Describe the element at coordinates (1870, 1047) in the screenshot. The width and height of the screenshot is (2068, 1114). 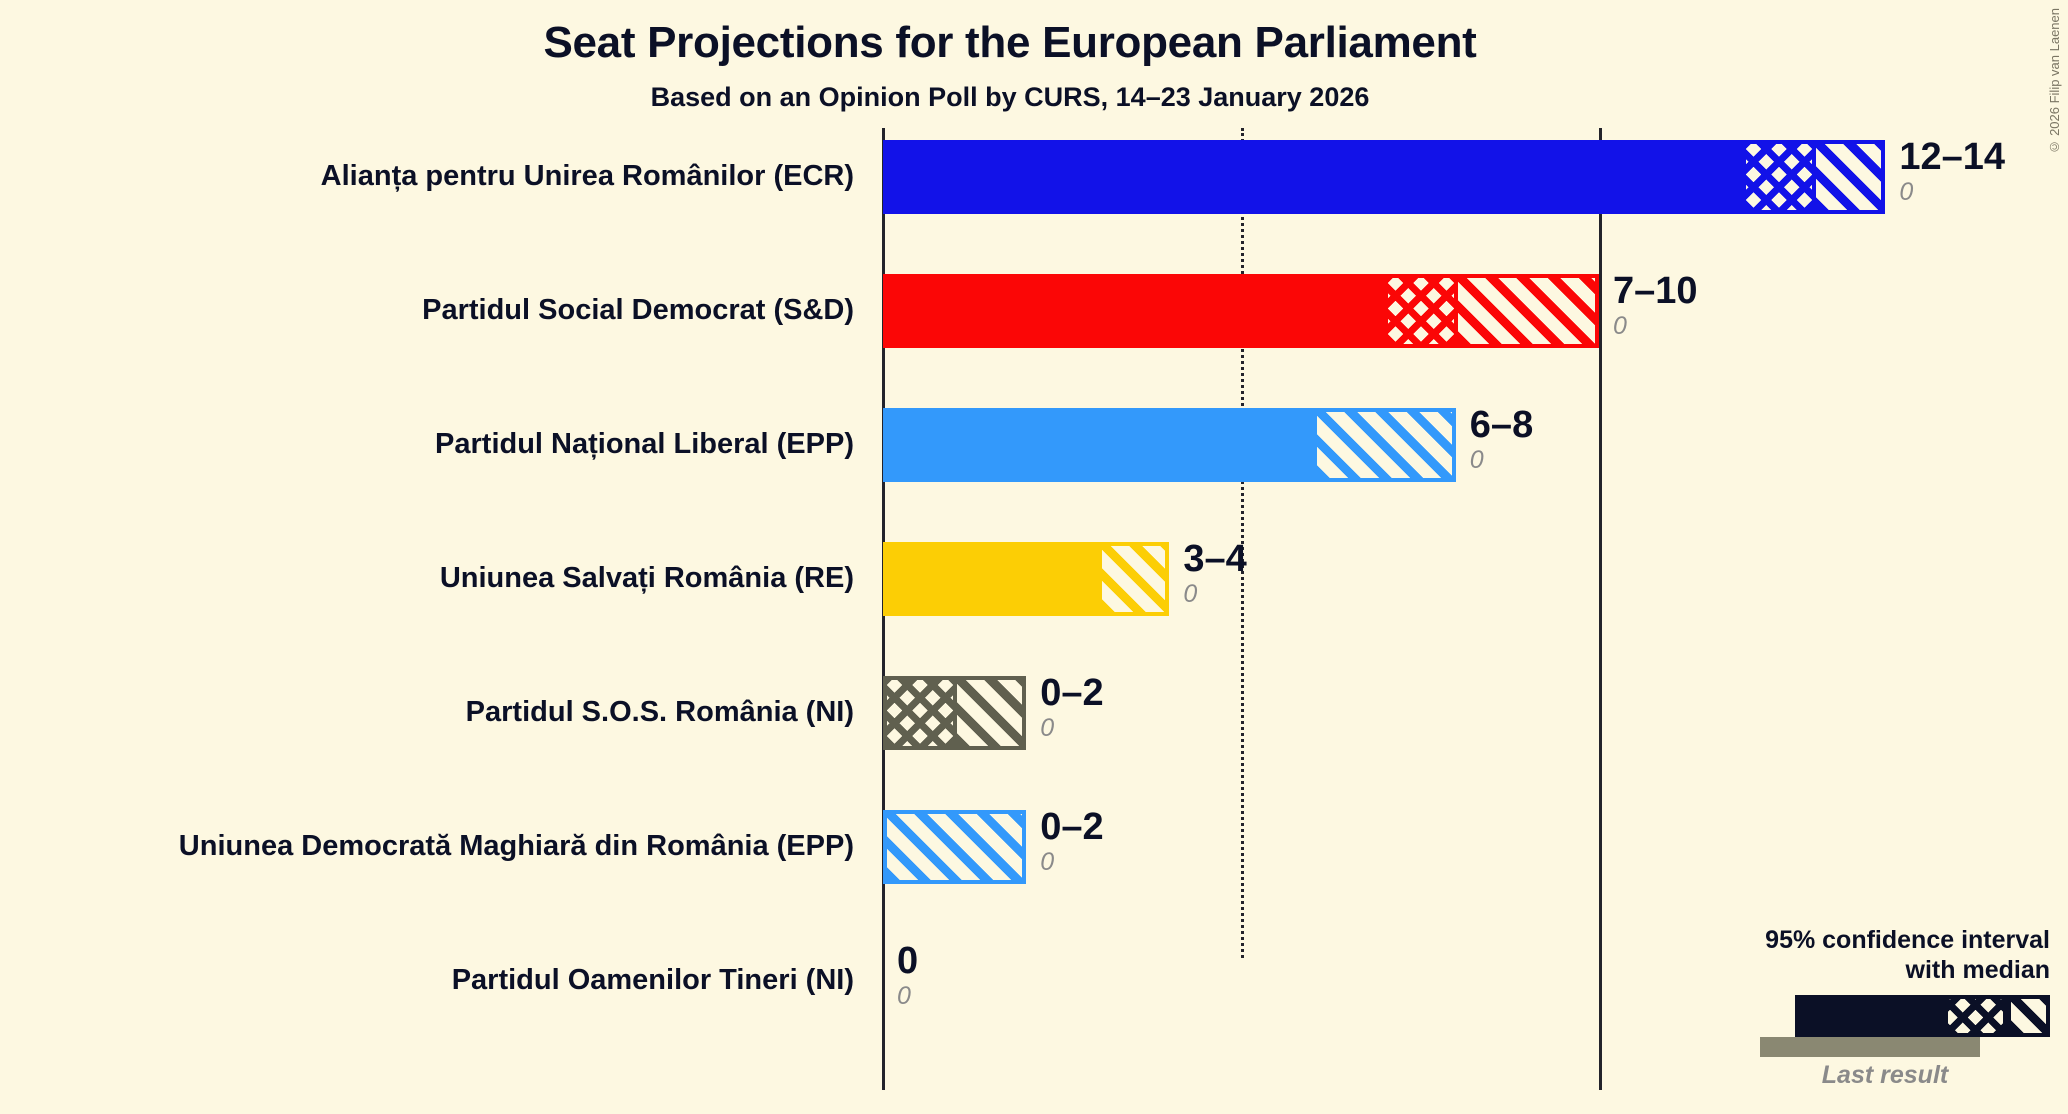
I see `legend-last-result-bar` at that location.